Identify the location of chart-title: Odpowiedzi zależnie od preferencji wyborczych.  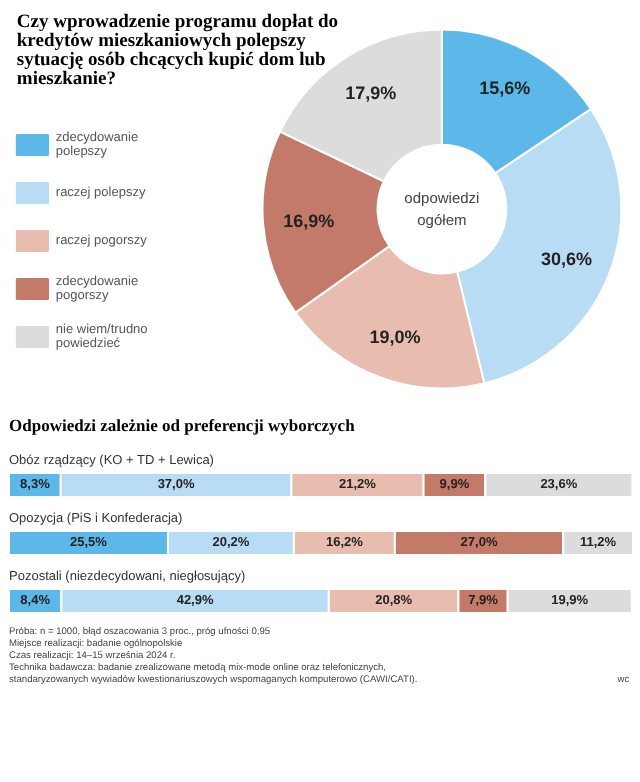
(182, 425).